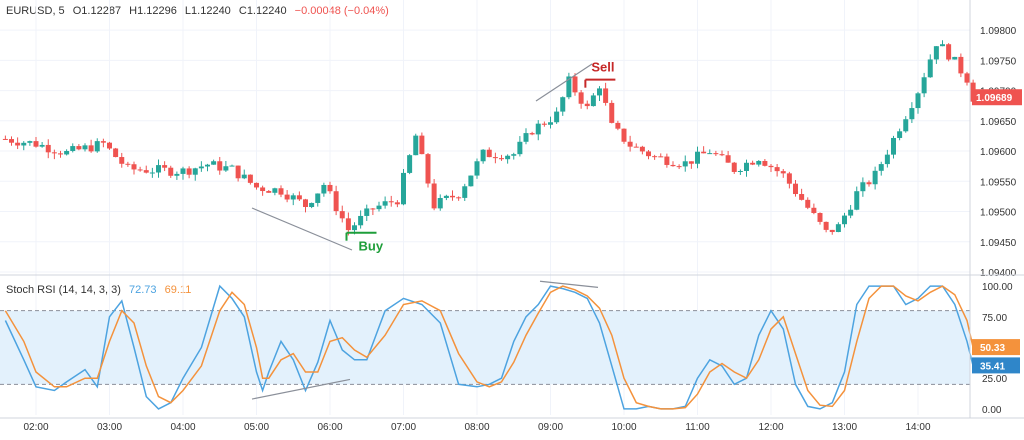 The width and height of the screenshot is (1024, 440). What do you see at coordinates (994, 379) in the screenshot?
I see `rsi-tick-label: 25.00` at bounding box center [994, 379].